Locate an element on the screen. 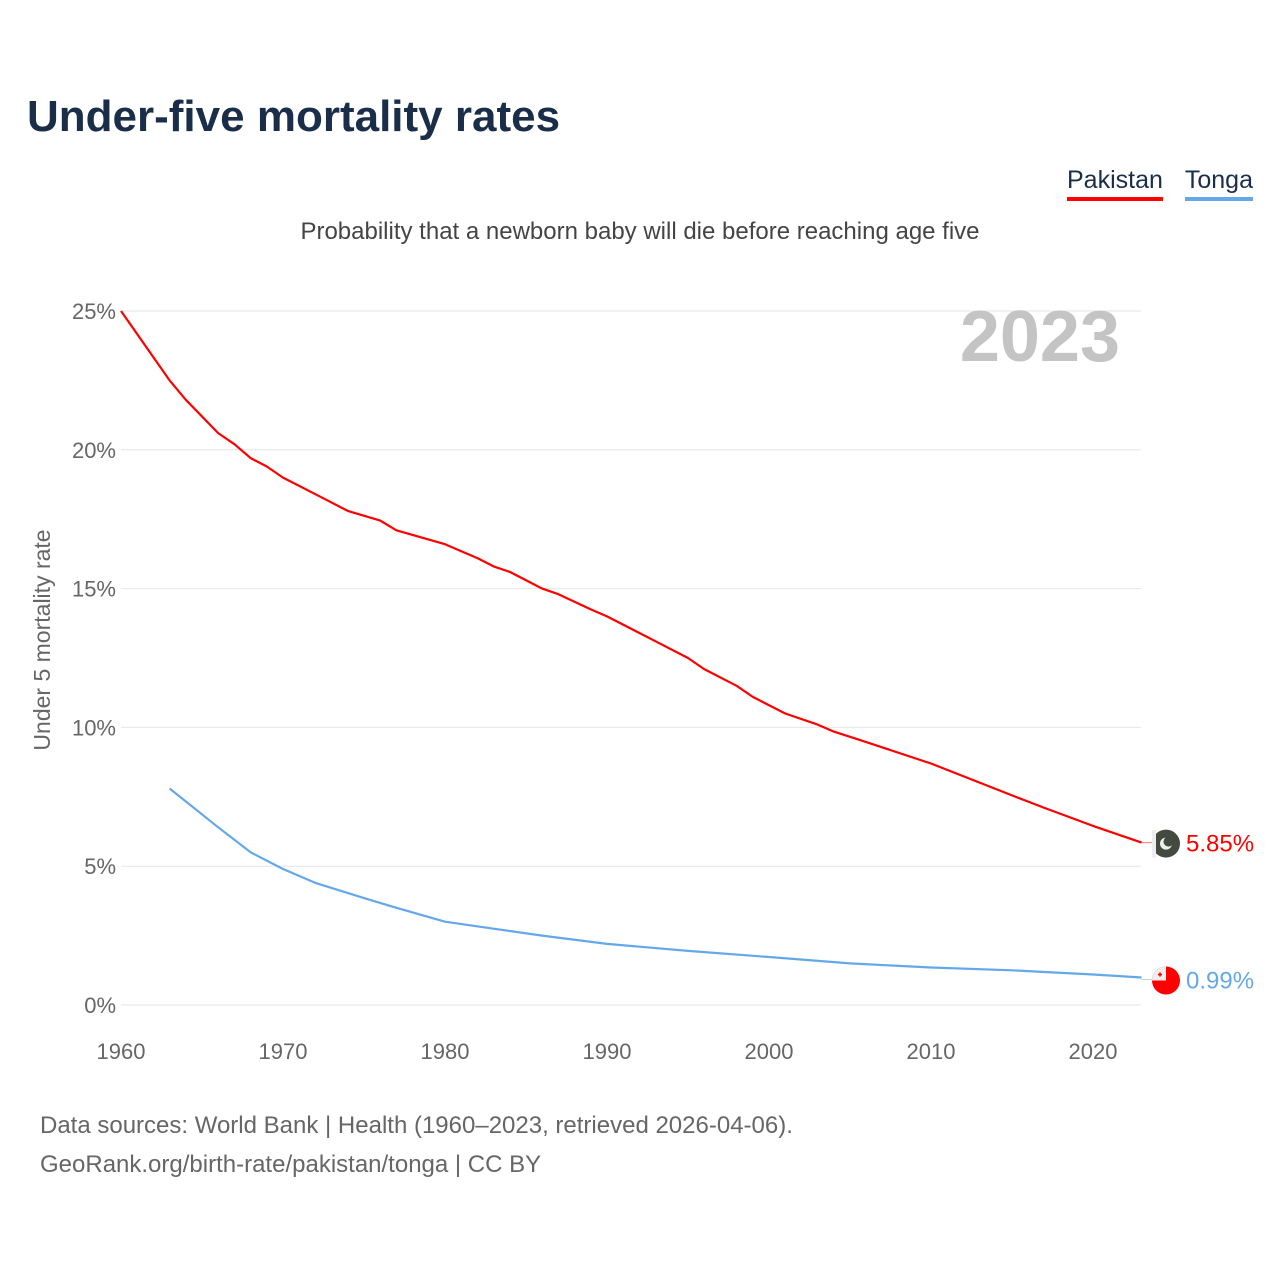 This screenshot has height=1280, width=1280. y-tick-label: 25% is located at coordinates (94, 311).